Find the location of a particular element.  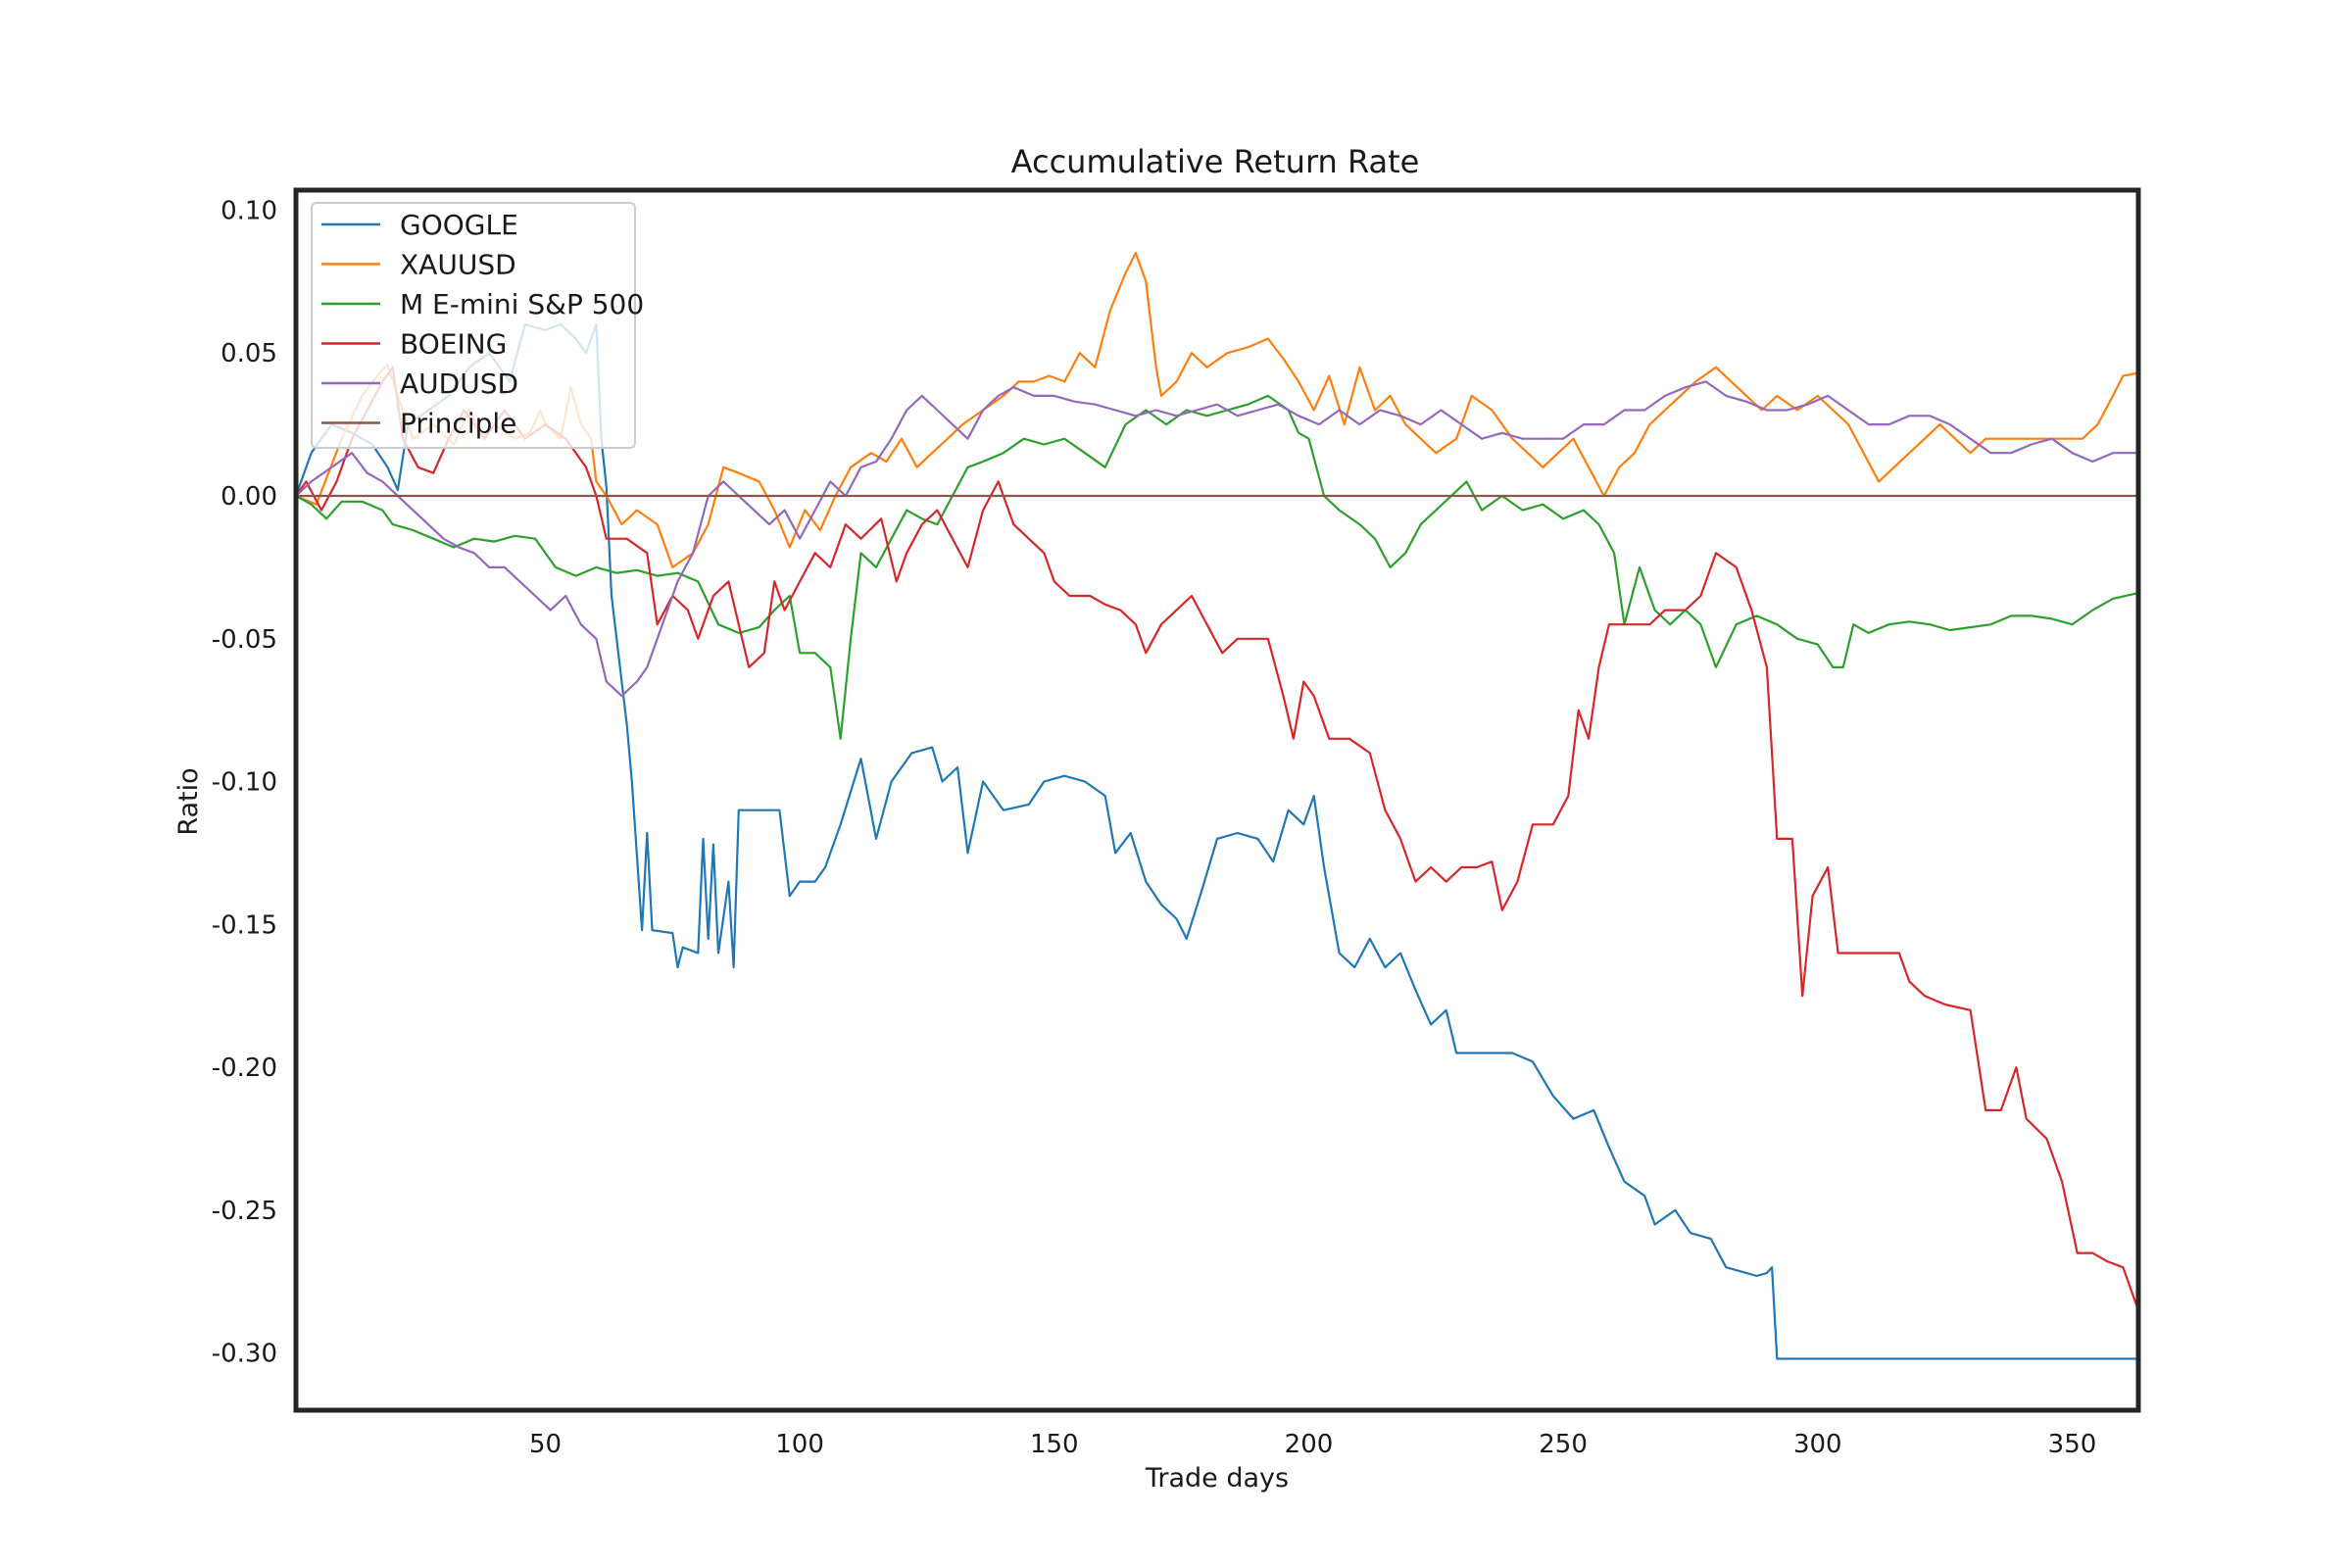

y-tick-label: -0.25 is located at coordinates (244, 1211).